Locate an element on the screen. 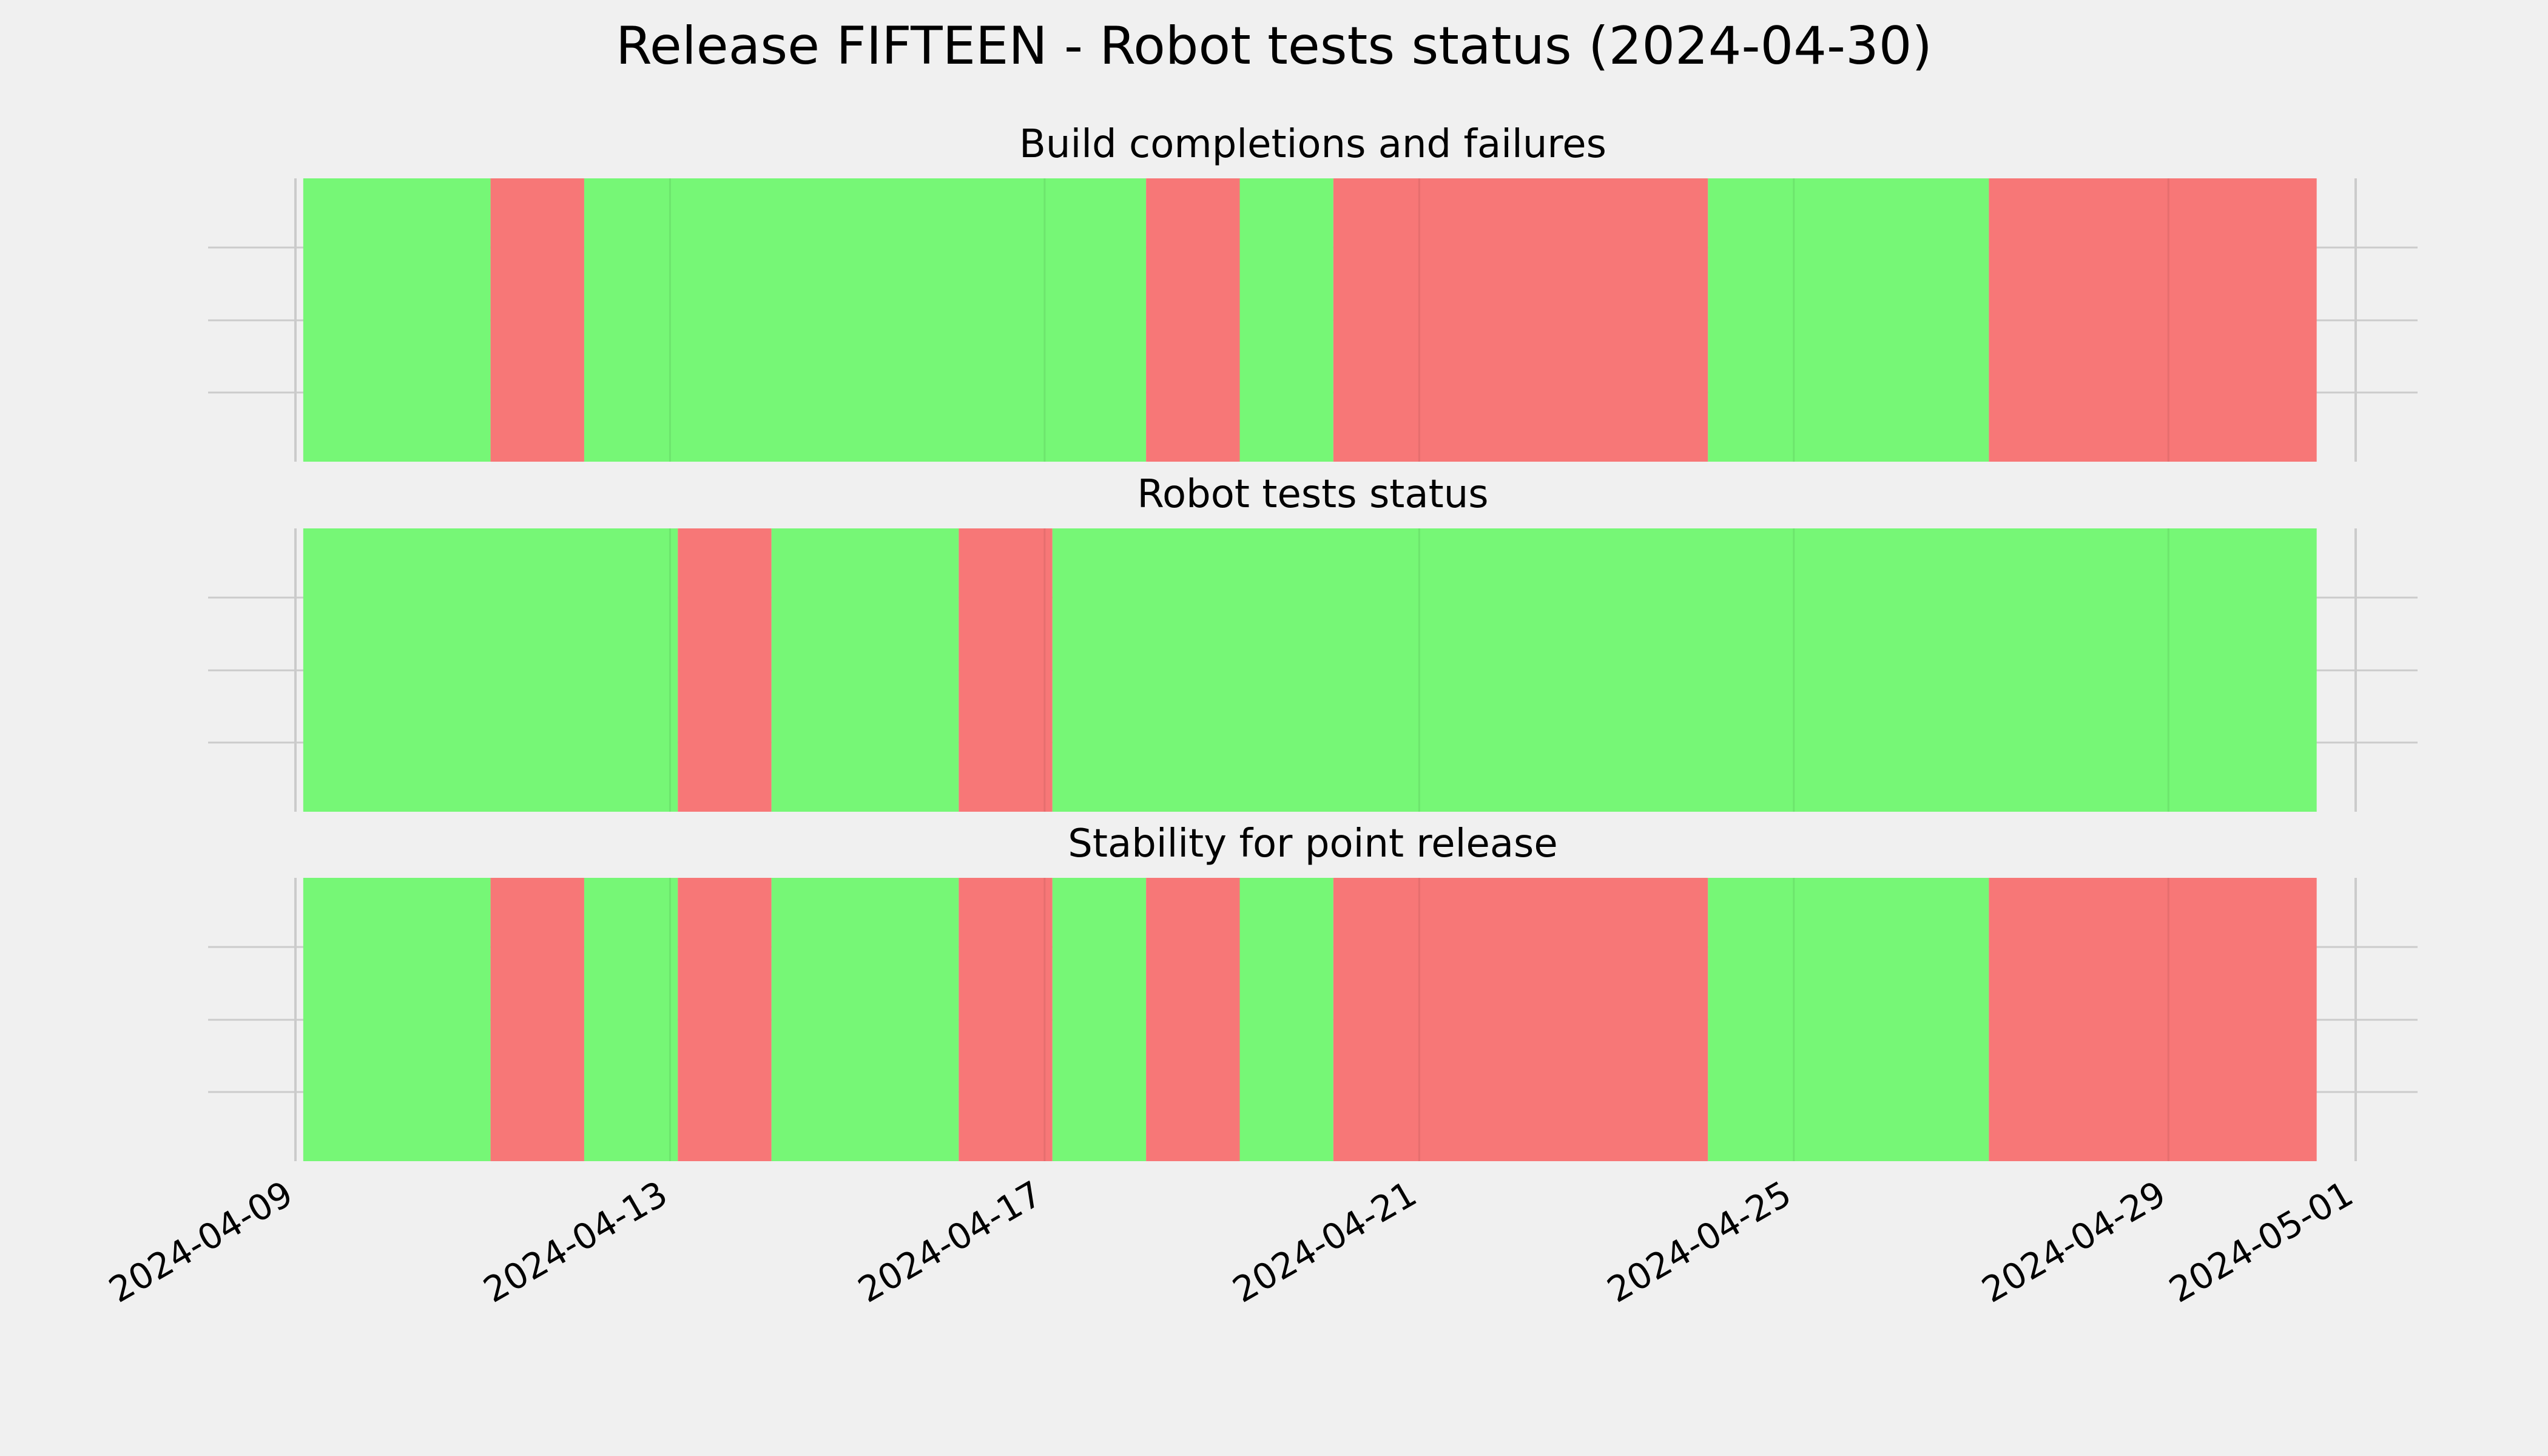  panel-title: Stability for point release is located at coordinates (1313, 843).